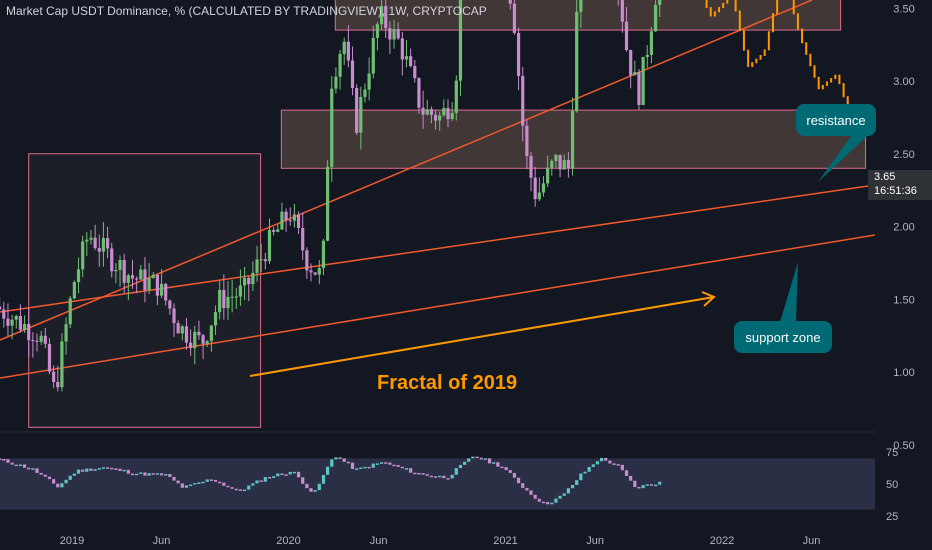 The image size is (932, 550). Describe the element at coordinates (836, 120) in the screenshot. I see `resistance-callout: resistance` at that location.